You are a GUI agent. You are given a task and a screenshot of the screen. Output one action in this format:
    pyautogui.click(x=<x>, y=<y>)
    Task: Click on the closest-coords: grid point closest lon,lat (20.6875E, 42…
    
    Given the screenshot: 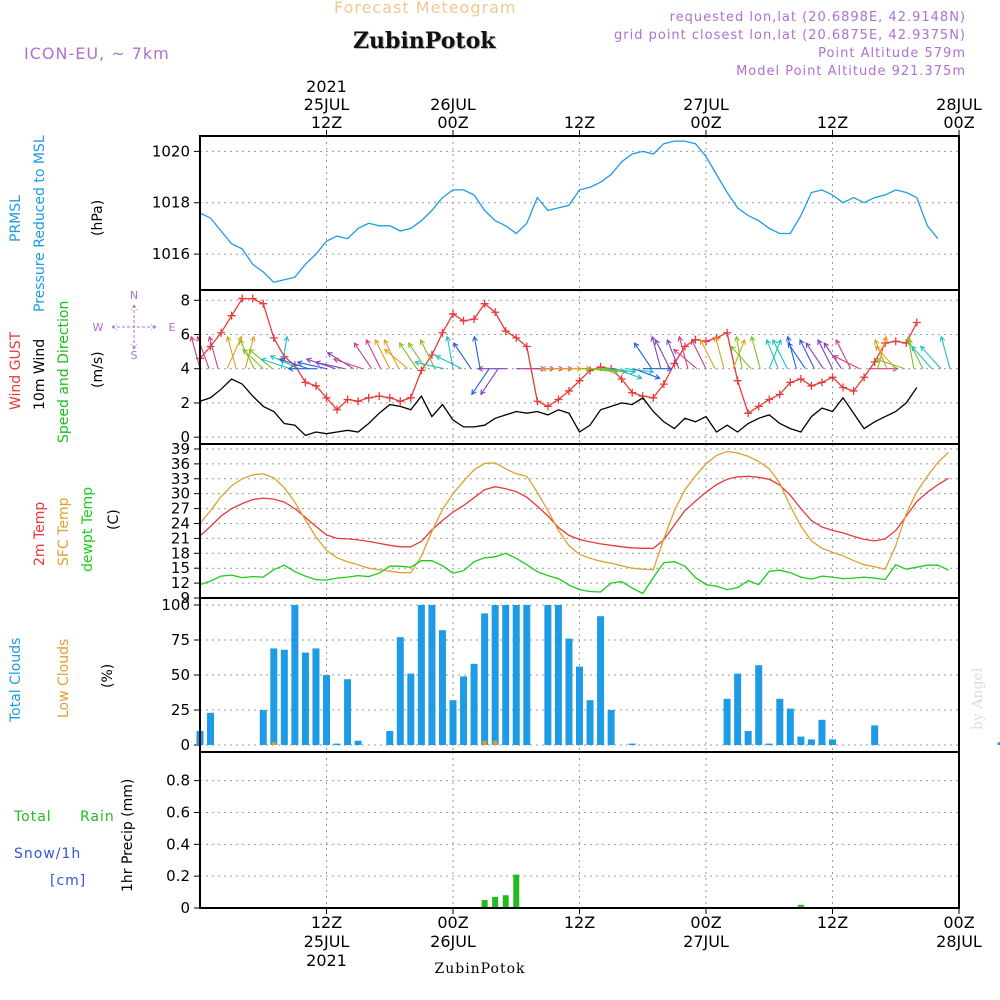 What is the action you would take?
    pyautogui.click(x=790, y=35)
    